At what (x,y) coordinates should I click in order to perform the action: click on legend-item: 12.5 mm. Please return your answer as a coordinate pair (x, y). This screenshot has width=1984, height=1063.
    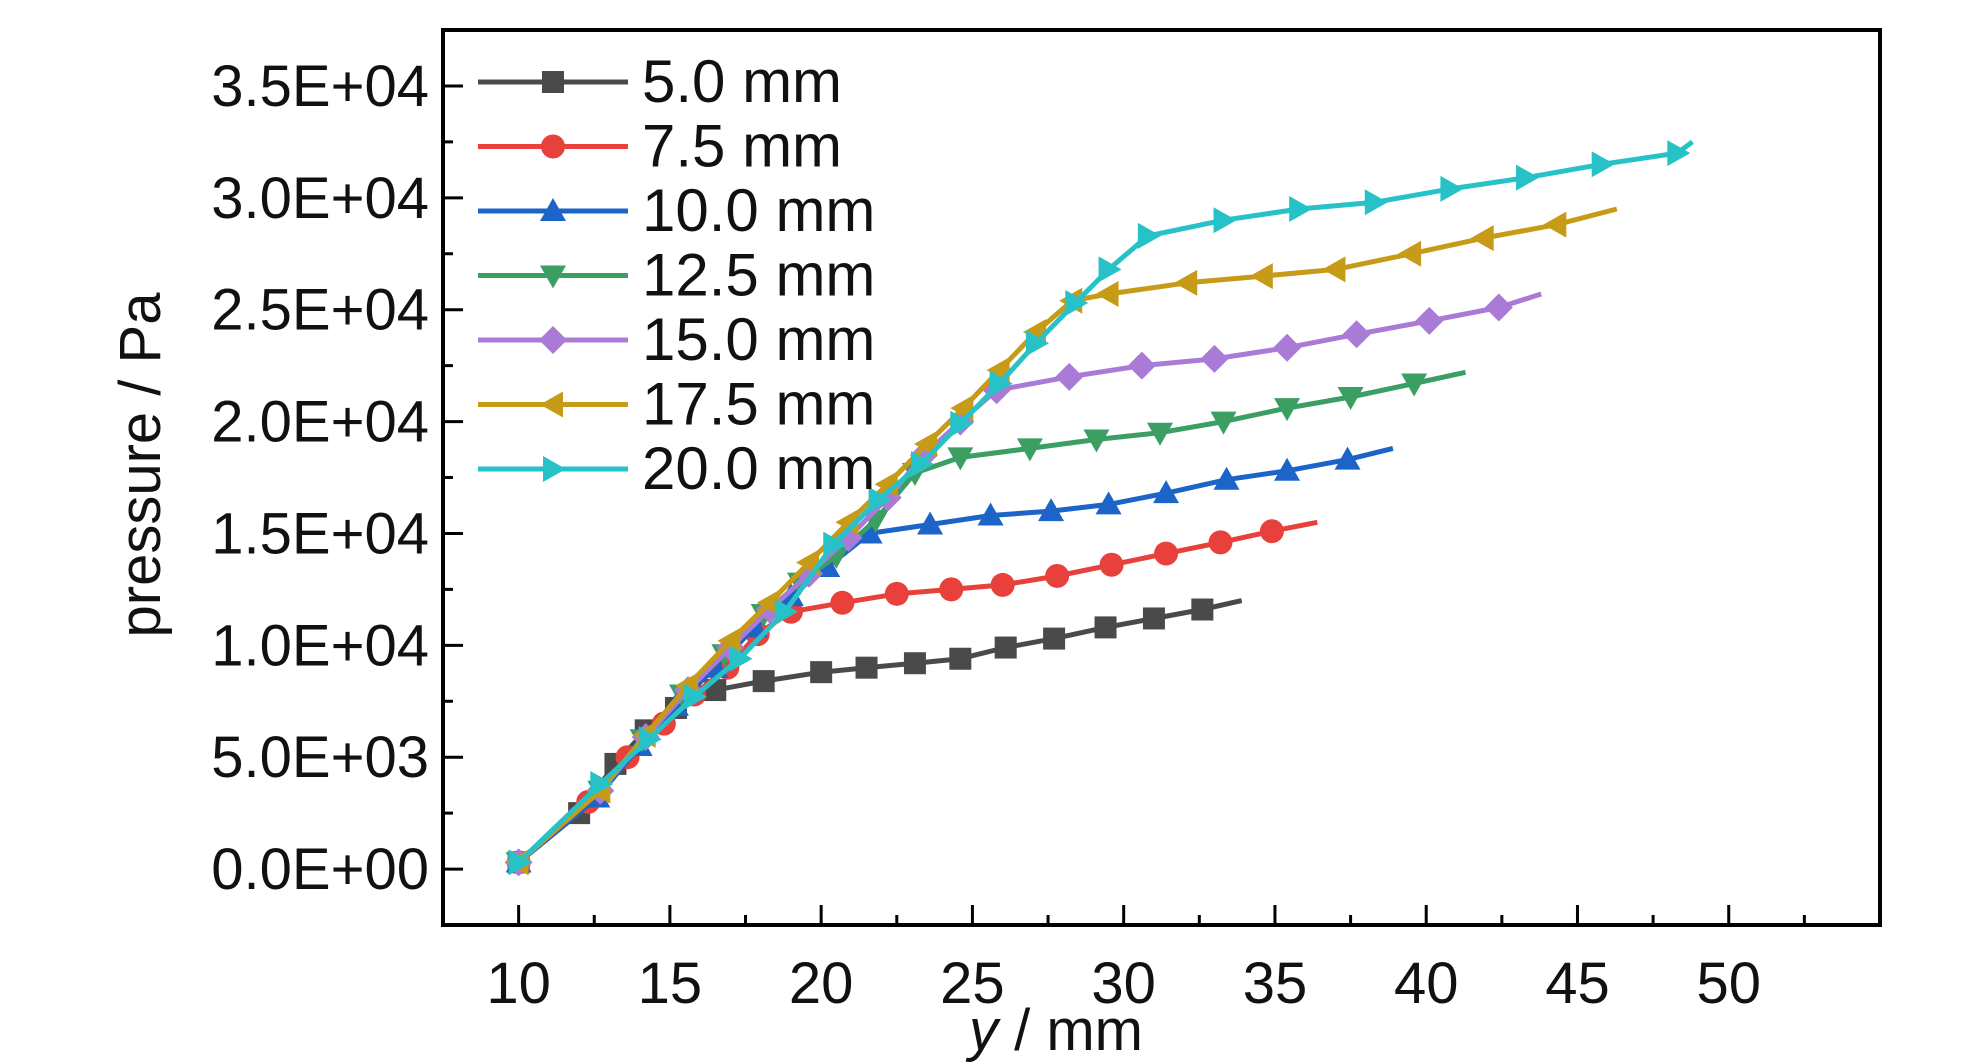
    Looking at the image, I should click on (676, 275).